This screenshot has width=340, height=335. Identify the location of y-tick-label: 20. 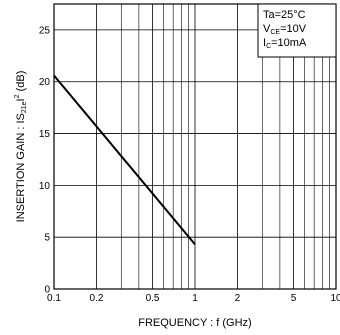
(45, 82).